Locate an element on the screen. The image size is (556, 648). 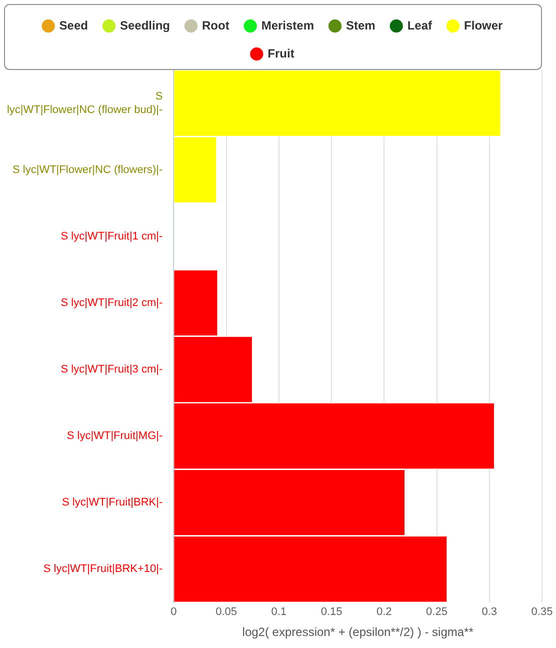
y-tick-label: S lyc|WT|Fruit|3 cm|- is located at coordinates (111, 370).